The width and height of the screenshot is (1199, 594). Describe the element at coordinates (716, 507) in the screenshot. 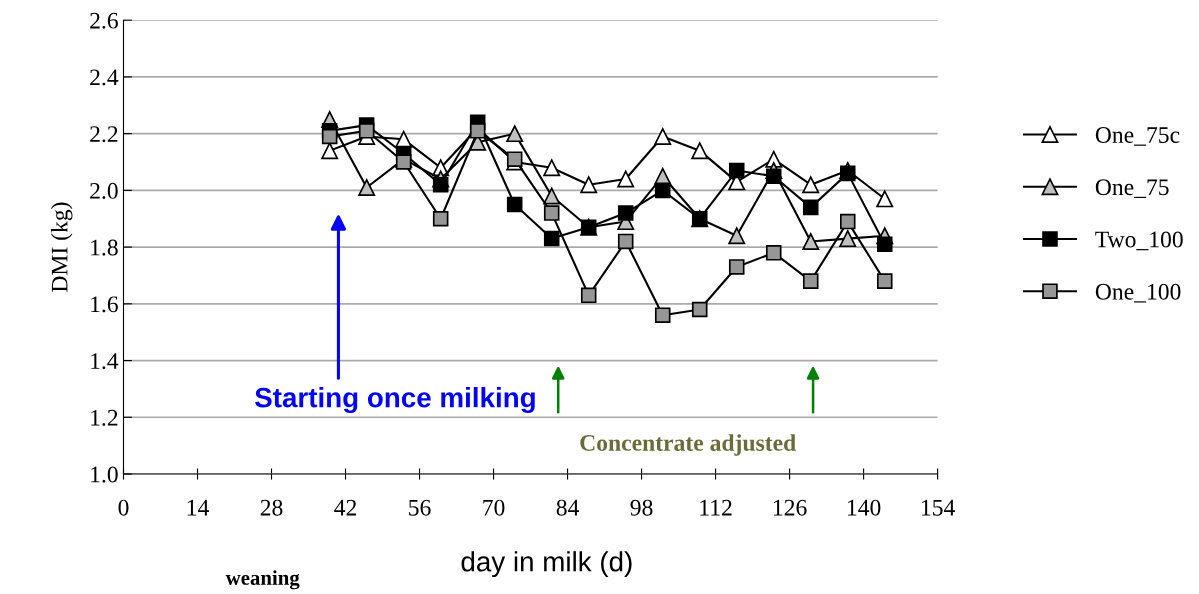

I see `x-tick-label: 112` at that location.